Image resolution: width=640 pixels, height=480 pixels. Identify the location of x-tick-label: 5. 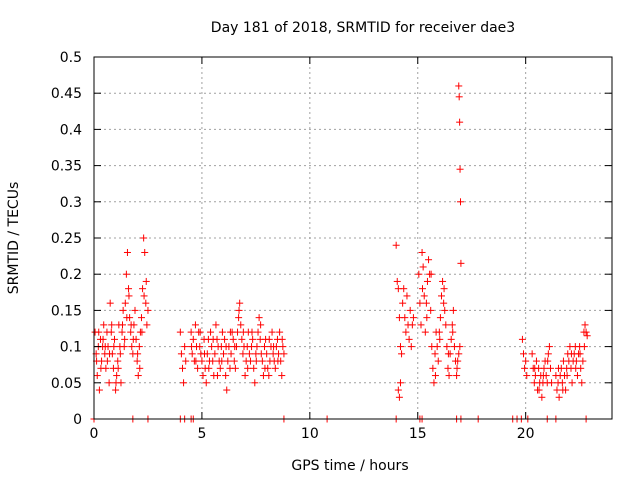
(201, 434).